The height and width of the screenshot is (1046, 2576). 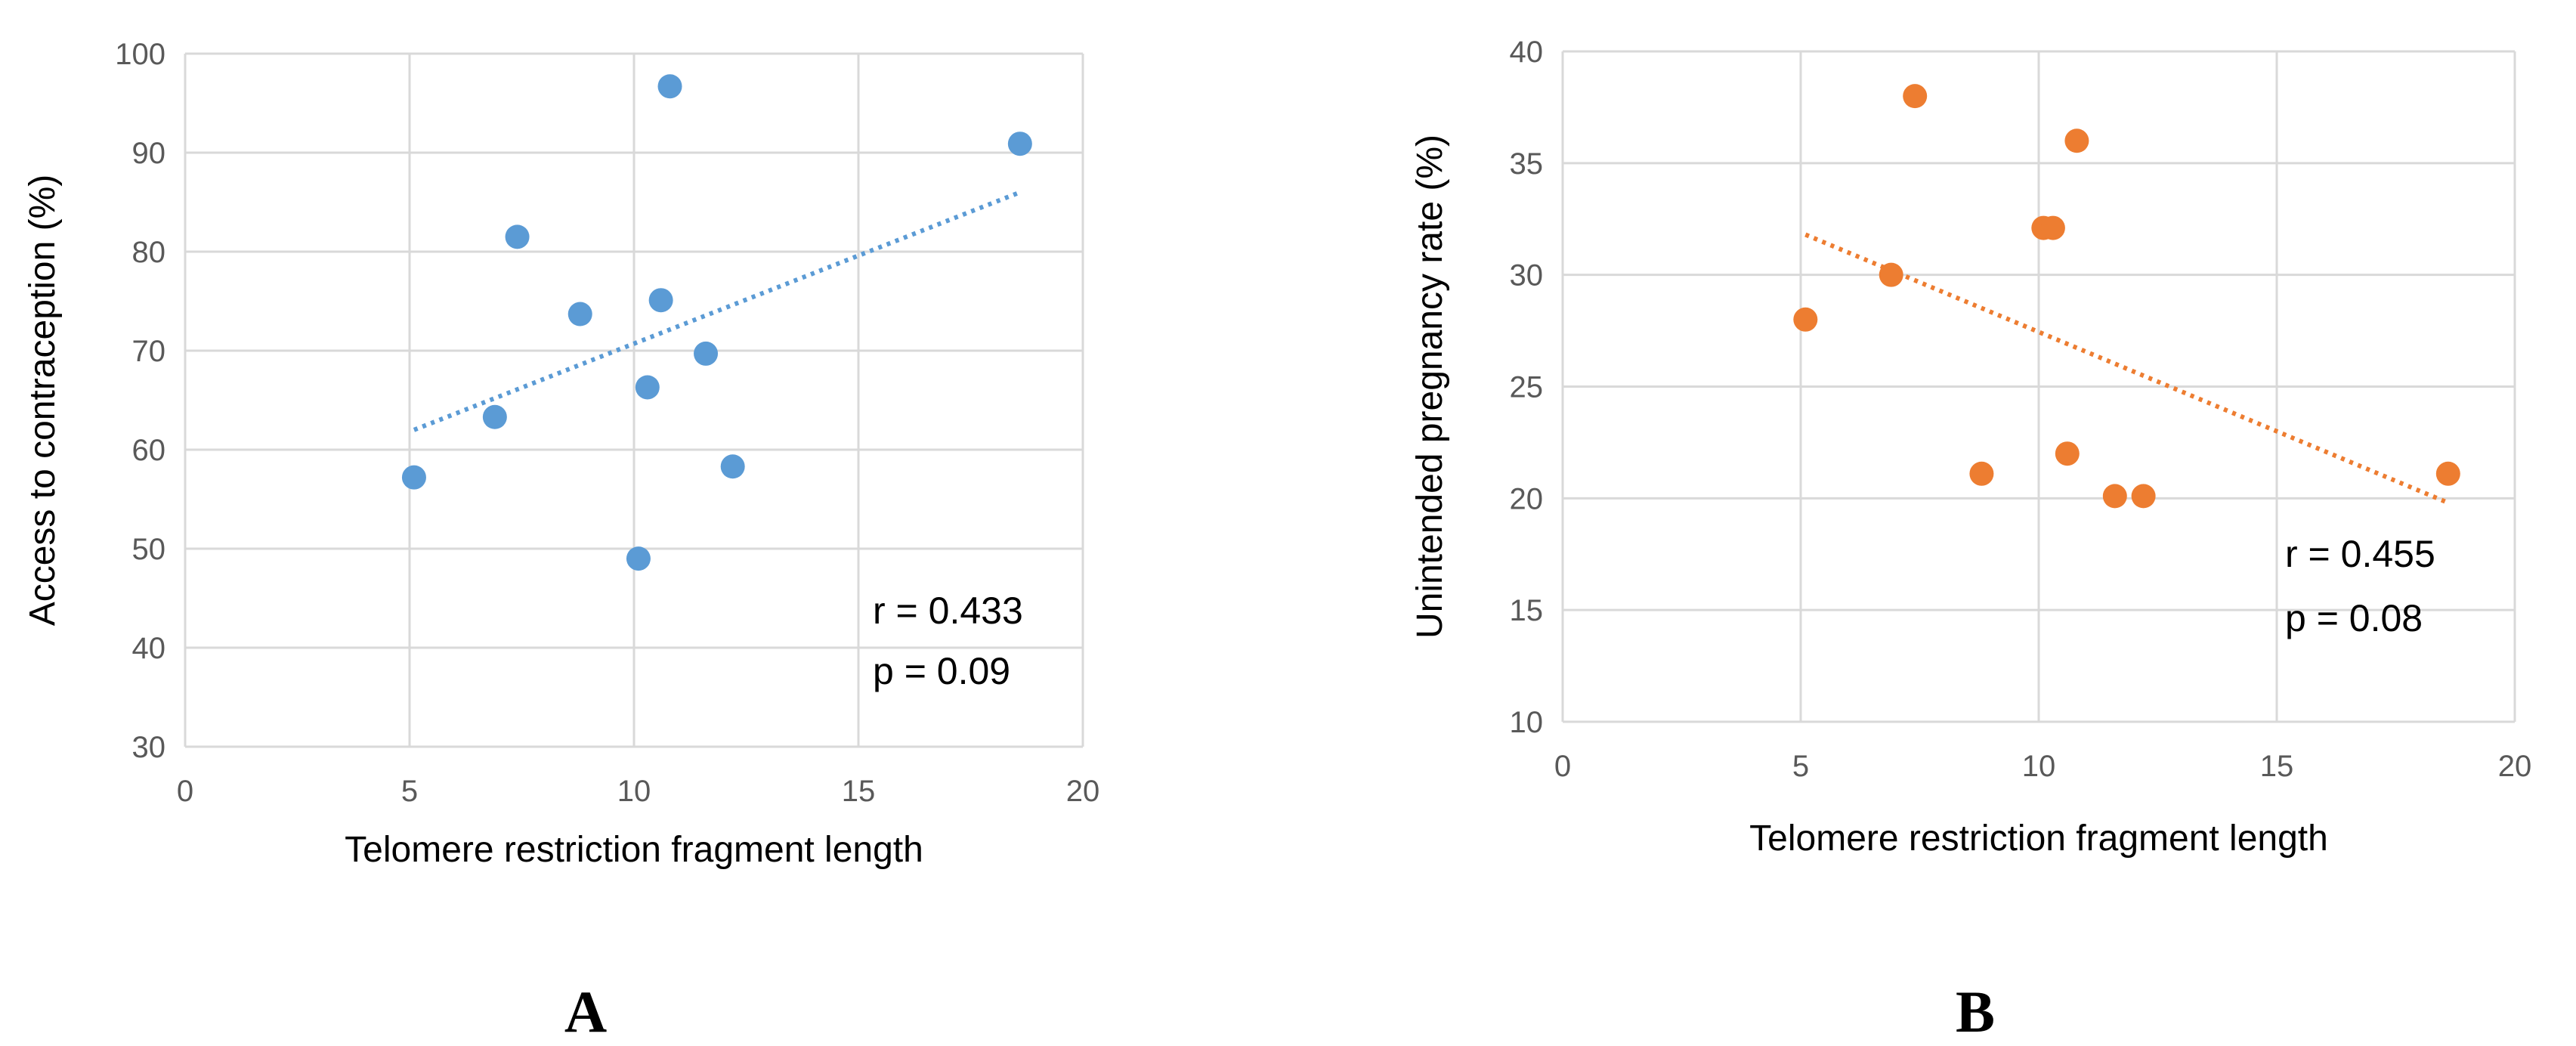 What do you see at coordinates (2360, 554) in the screenshot?
I see `stat-annotation: r = 0.455` at bounding box center [2360, 554].